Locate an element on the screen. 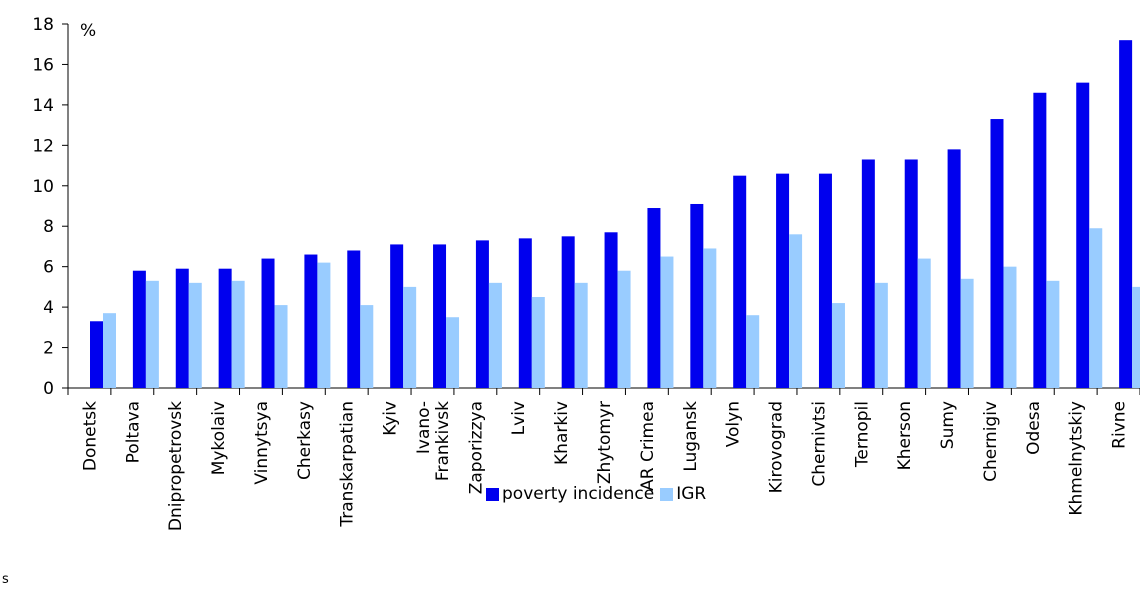 The height and width of the screenshot is (594, 1140). x-tick-label-line: Transkarpatian is located at coordinates (348, 464).